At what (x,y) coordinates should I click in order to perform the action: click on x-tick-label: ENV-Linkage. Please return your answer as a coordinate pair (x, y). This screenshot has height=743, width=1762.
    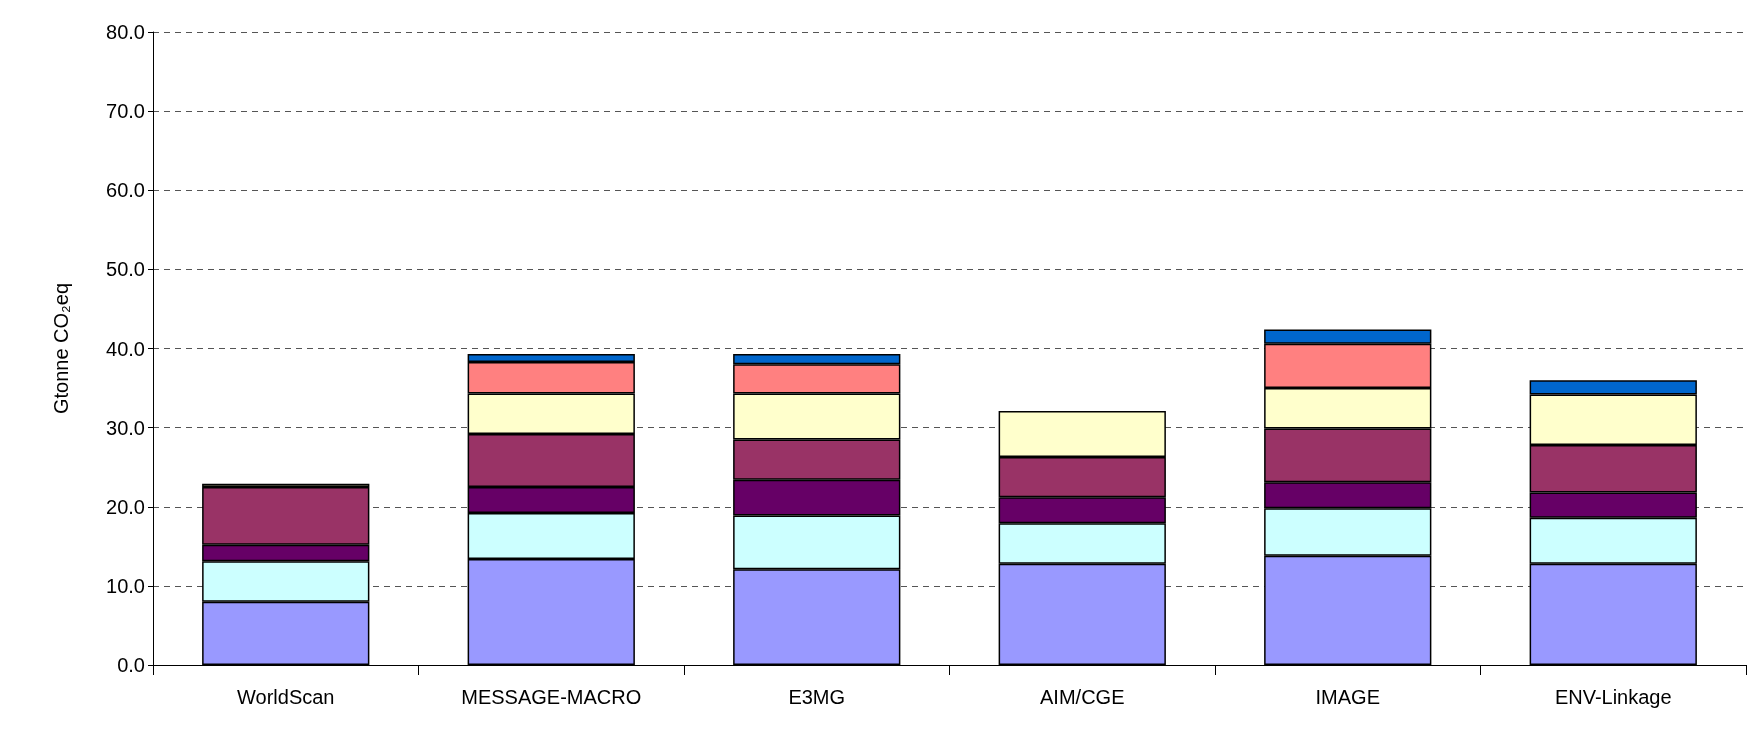
    Looking at the image, I should click on (1613, 697).